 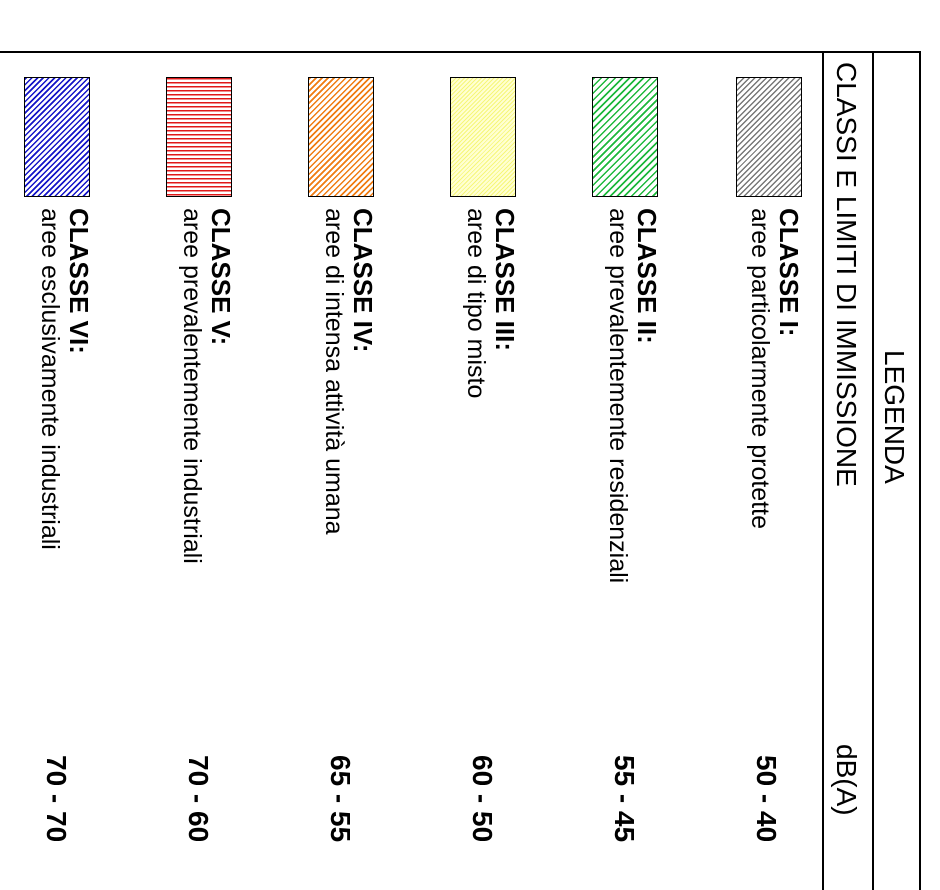 I want to click on class-5-name: CLASSE V:, so click(x=220, y=276).